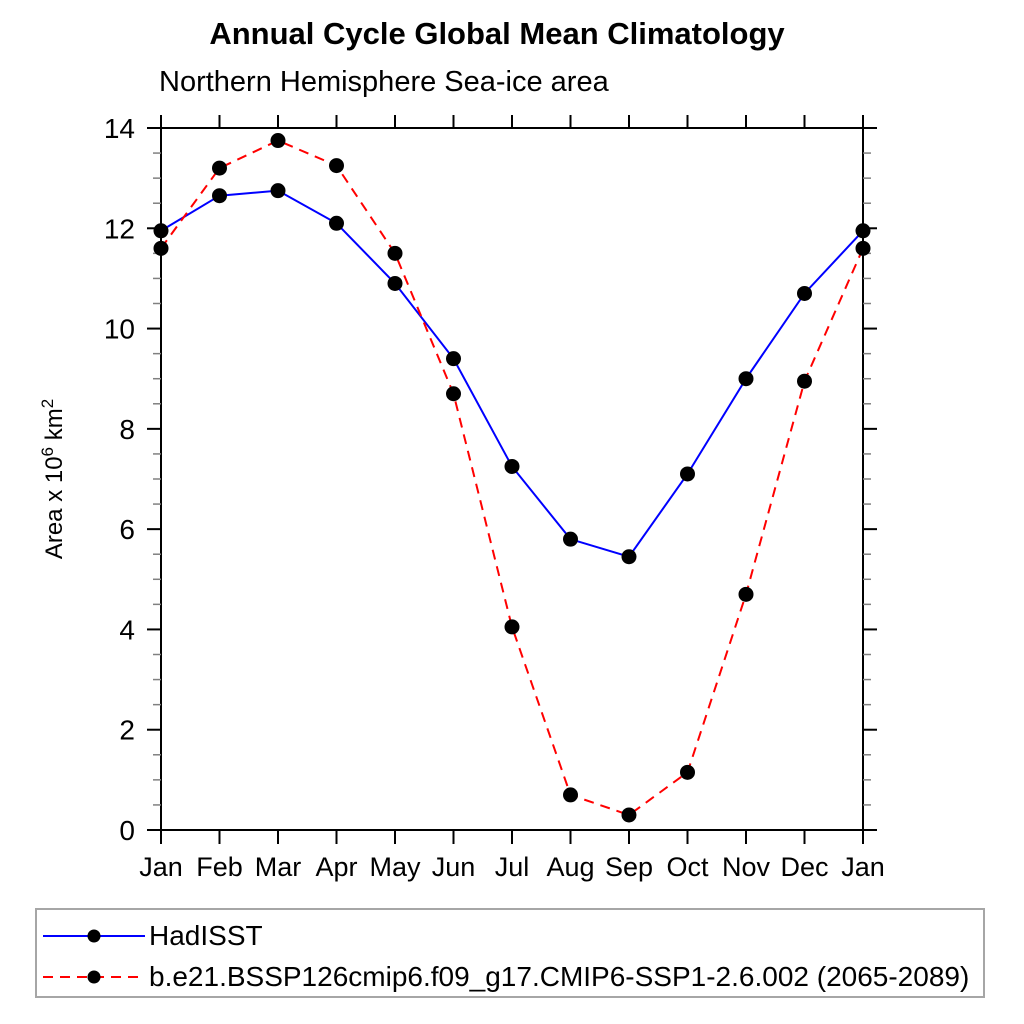  What do you see at coordinates (53, 479) in the screenshot?
I see `y-axis-title: Area x 106 km2` at bounding box center [53, 479].